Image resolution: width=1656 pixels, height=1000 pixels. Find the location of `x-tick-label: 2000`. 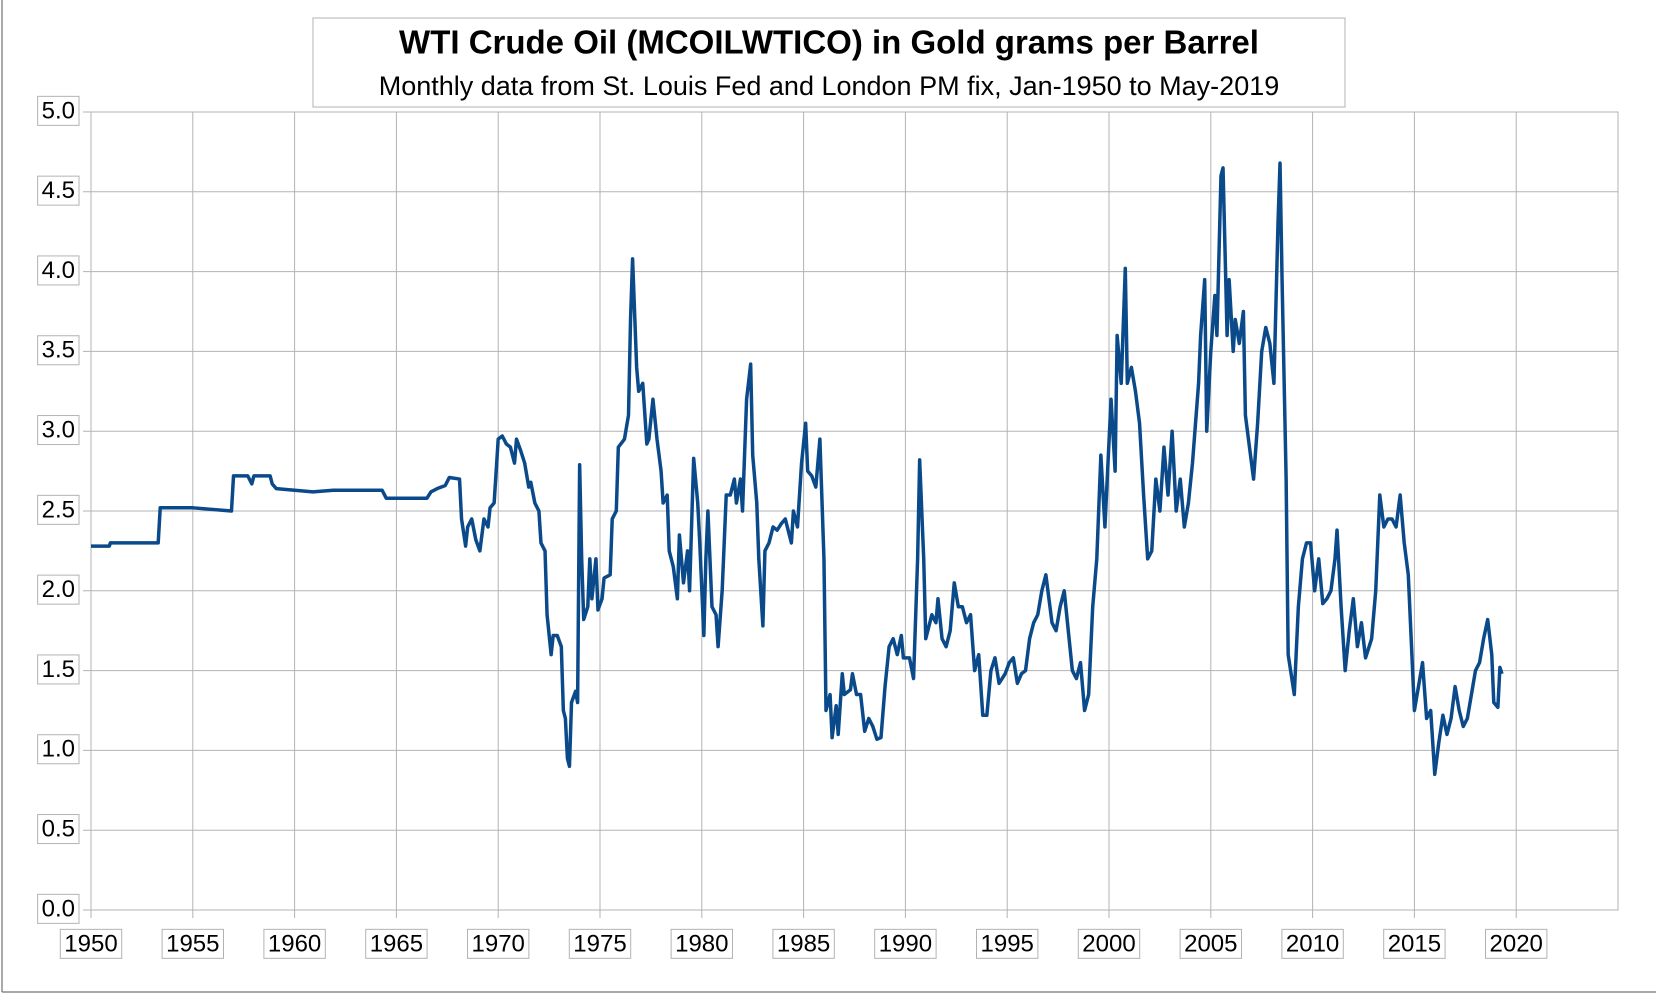

x-tick-label: 2000 is located at coordinates (1108, 943).